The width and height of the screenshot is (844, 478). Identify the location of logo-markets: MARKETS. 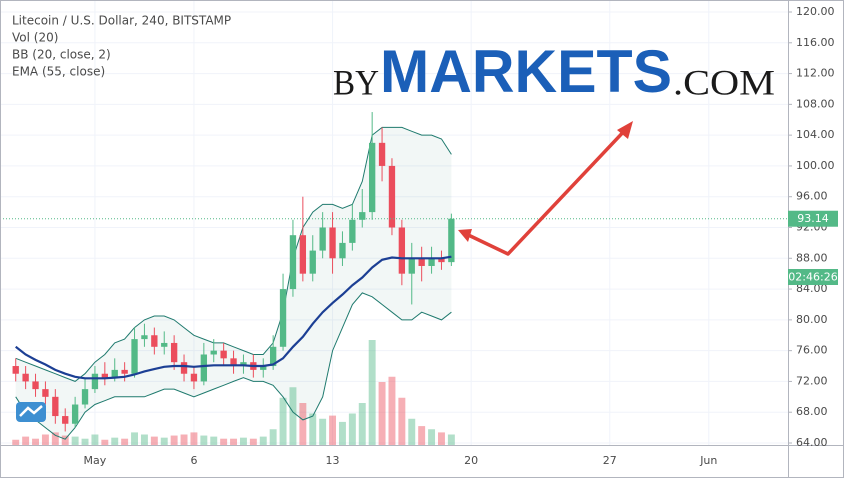
(526, 71).